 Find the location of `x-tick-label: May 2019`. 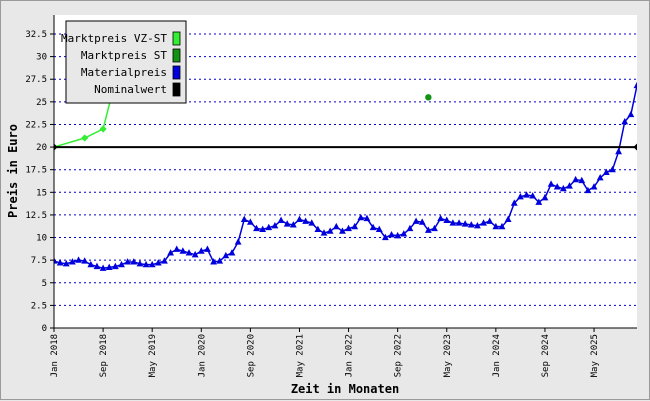

x-tick-label: May 2019 is located at coordinates (153, 355).